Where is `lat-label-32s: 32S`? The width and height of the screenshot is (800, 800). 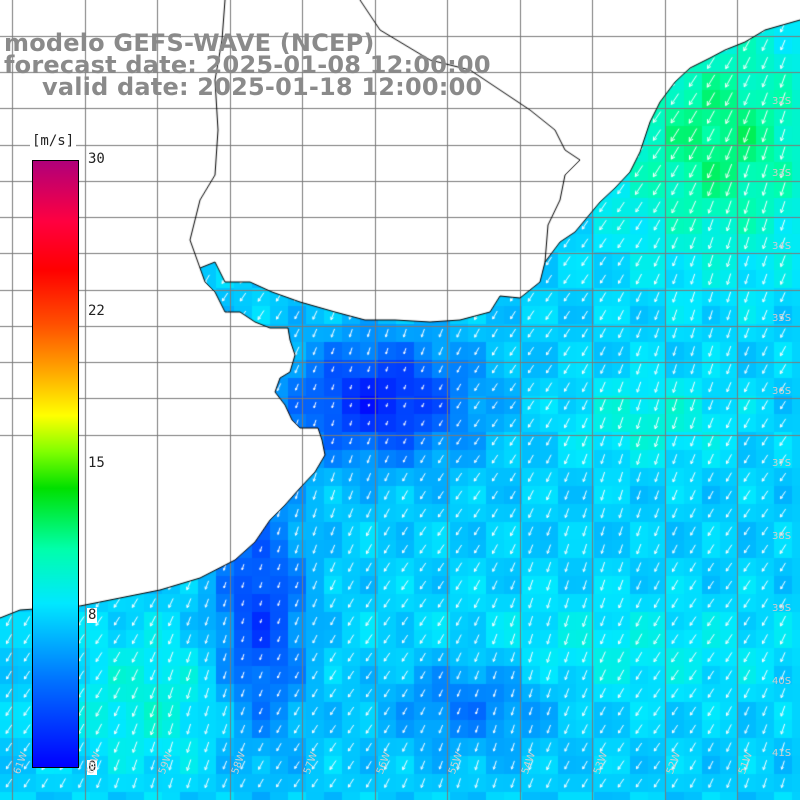
lat-label-32s: 32S is located at coordinates (782, 101).